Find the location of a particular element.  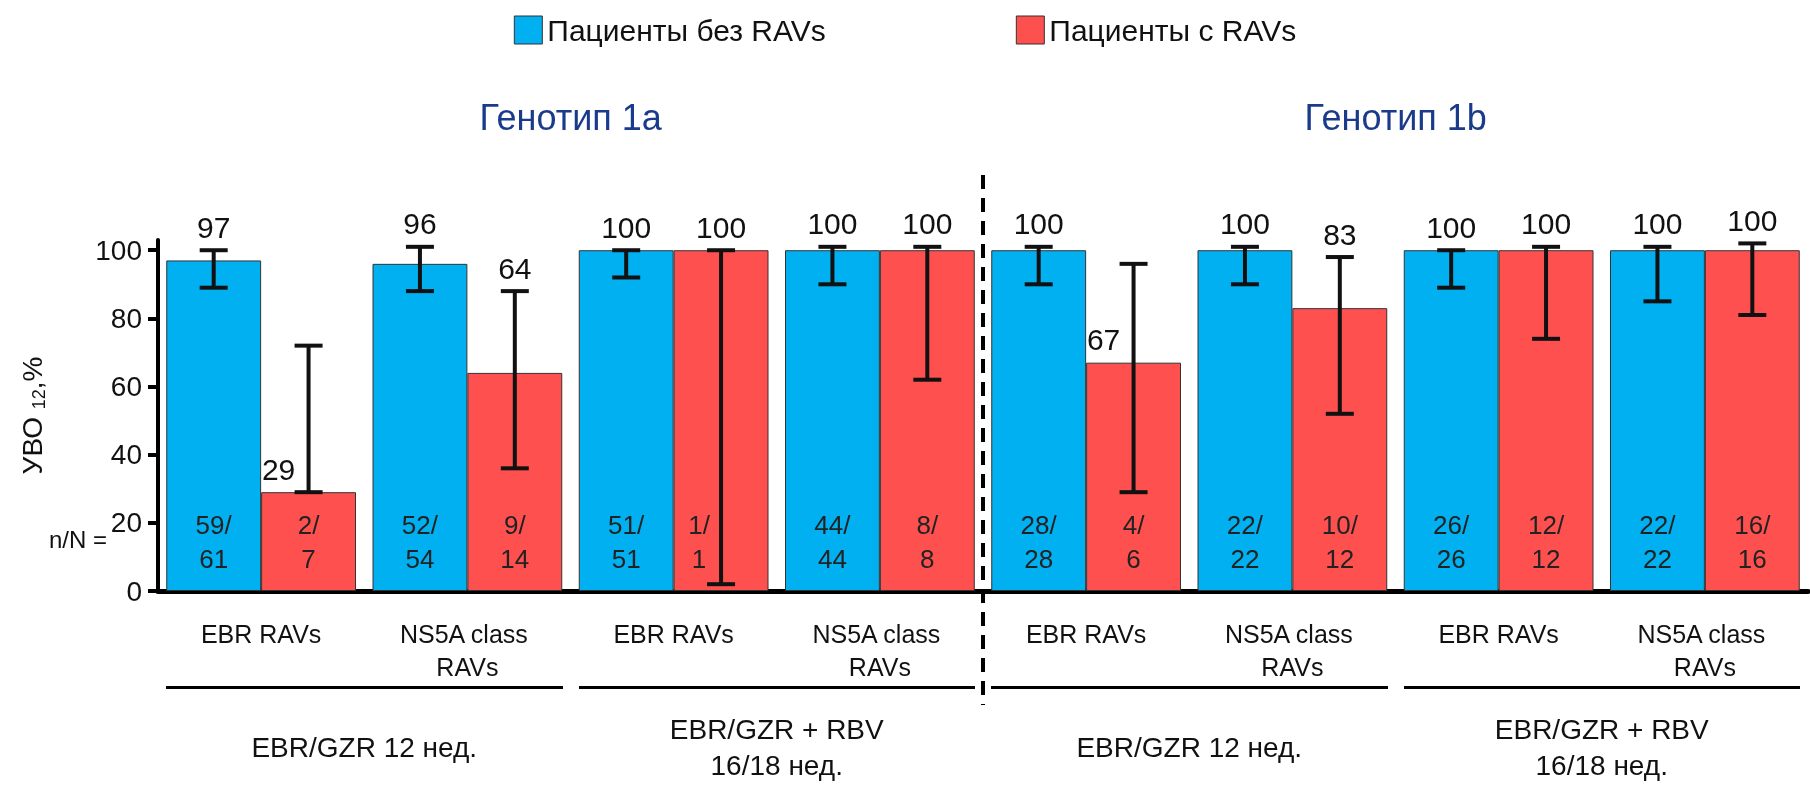

annotation: 52/54 is located at coordinates (419, 542).